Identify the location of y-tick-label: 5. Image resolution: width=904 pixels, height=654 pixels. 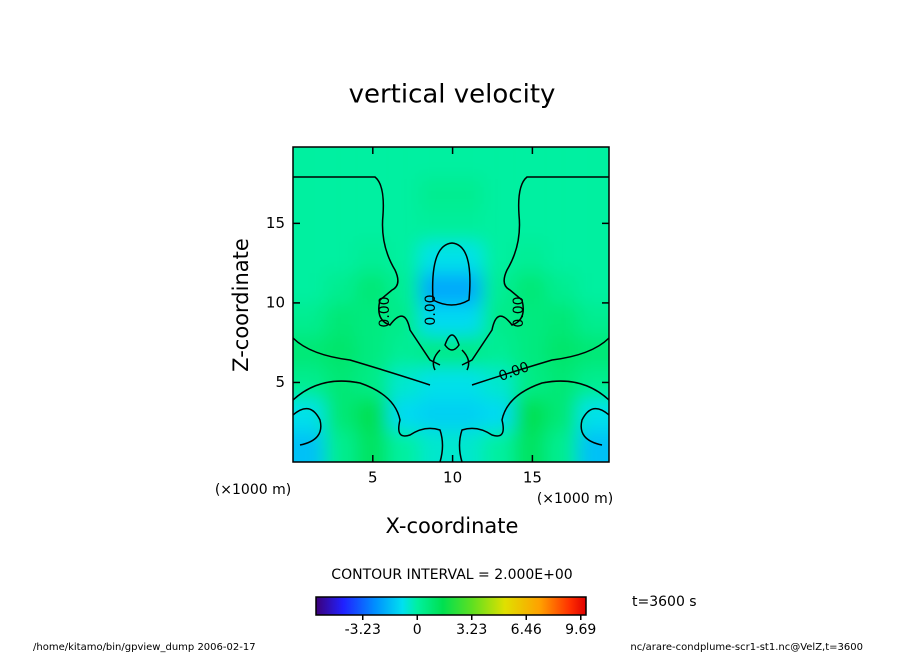
(280, 382).